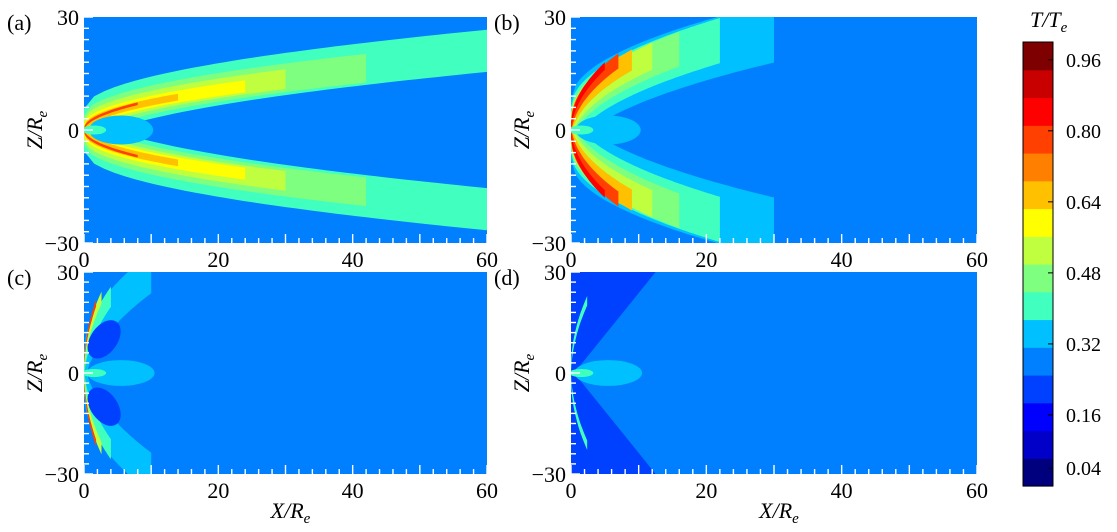  What do you see at coordinates (19, 22) in the screenshot?
I see `panel-label: (a)` at bounding box center [19, 22].